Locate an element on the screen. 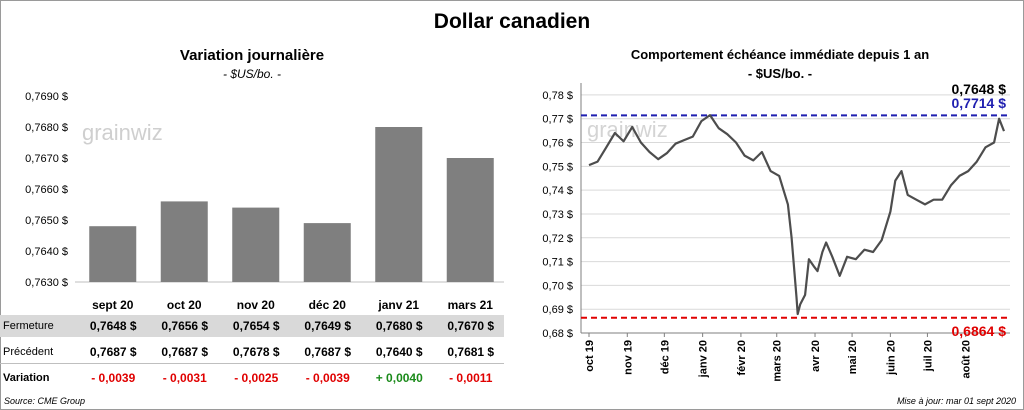 This screenshot has width=1024, height=410. right-x-tick-label: mars 20 is located at coordinates (778, 361).